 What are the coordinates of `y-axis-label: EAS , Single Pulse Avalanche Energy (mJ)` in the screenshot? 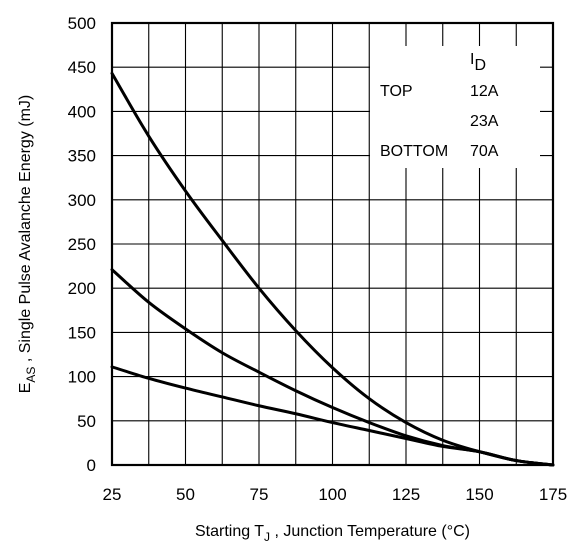 It's located at (27, 244).